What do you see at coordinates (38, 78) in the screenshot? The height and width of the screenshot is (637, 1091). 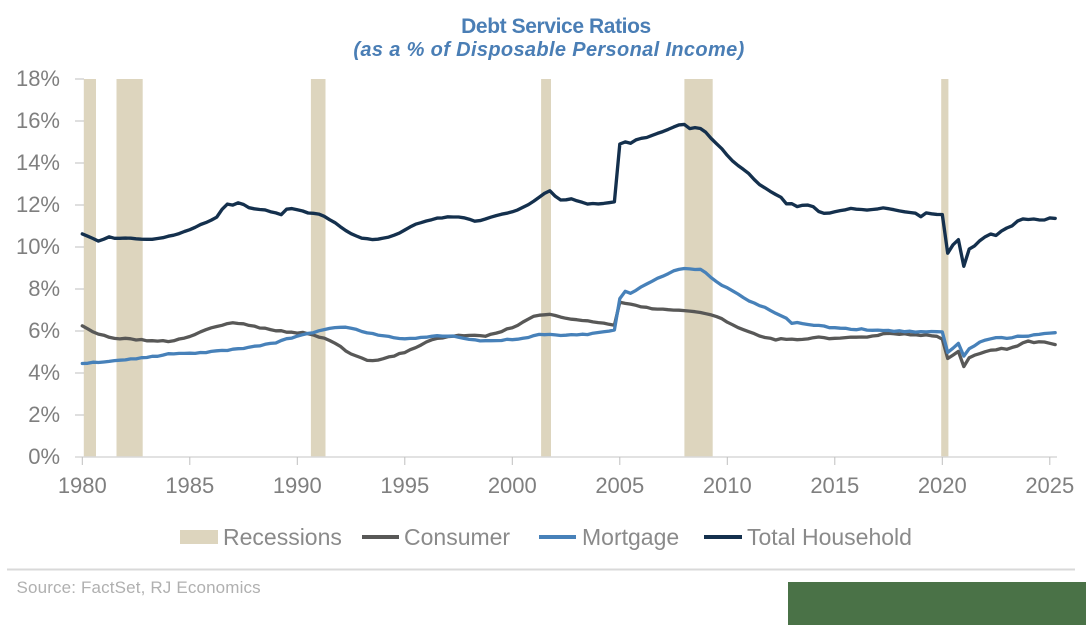 I see `svg-text: 18%` at bounding box center [38, 78].